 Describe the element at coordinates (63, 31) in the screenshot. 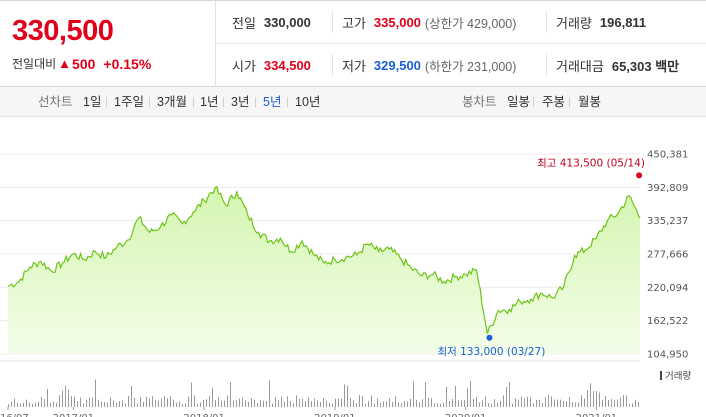

I see `current-price: 330,500` at that location.